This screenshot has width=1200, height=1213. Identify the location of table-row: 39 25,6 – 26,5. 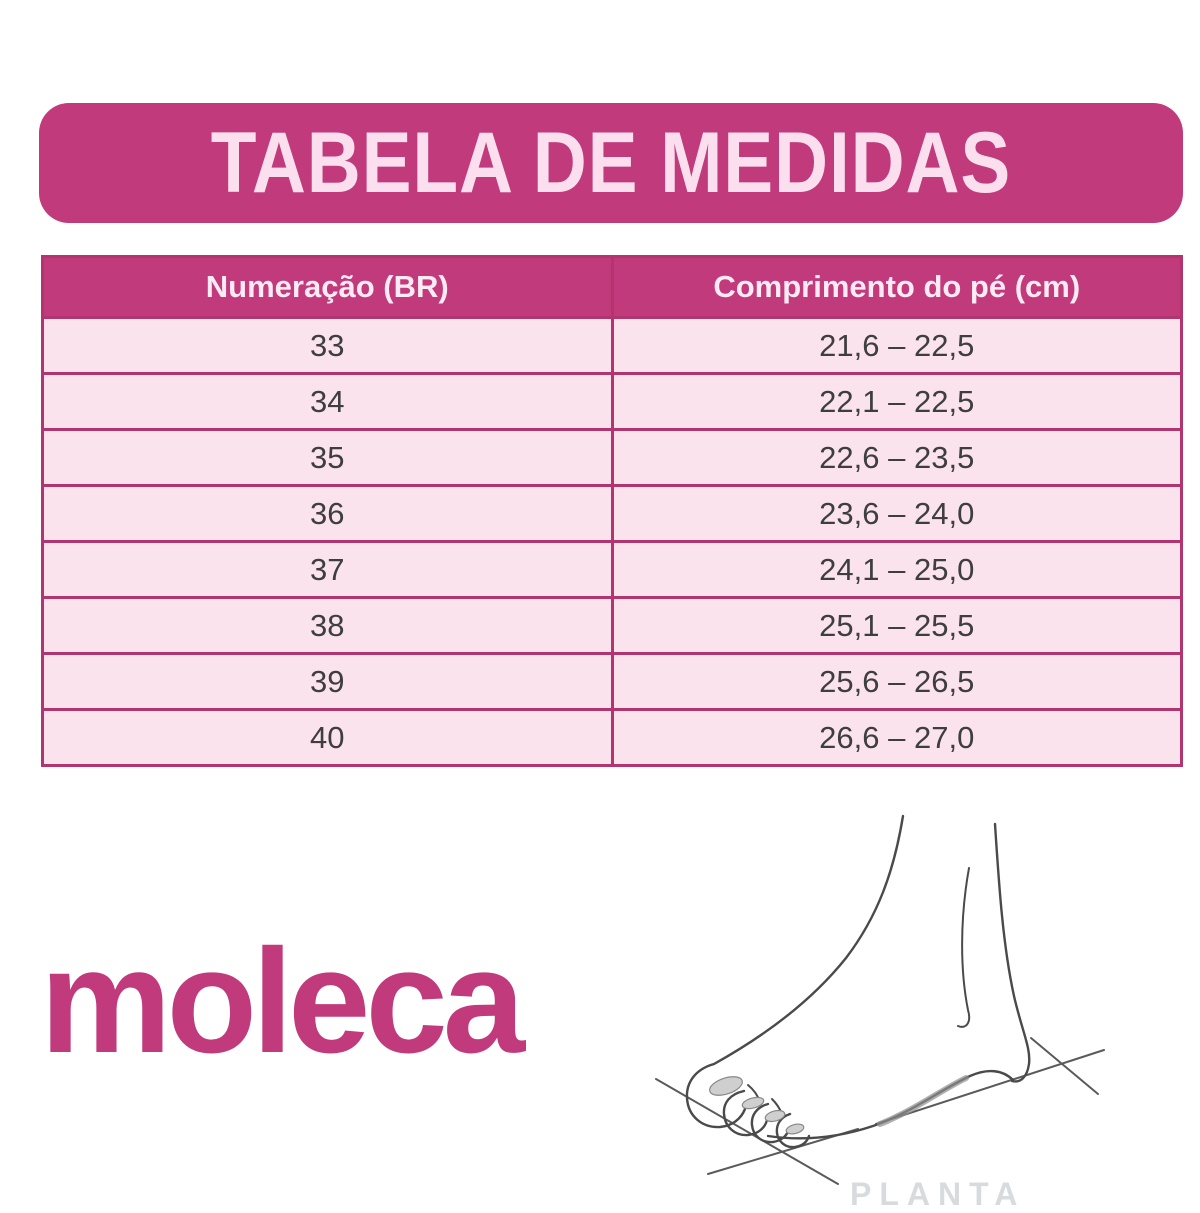
(612, 681).